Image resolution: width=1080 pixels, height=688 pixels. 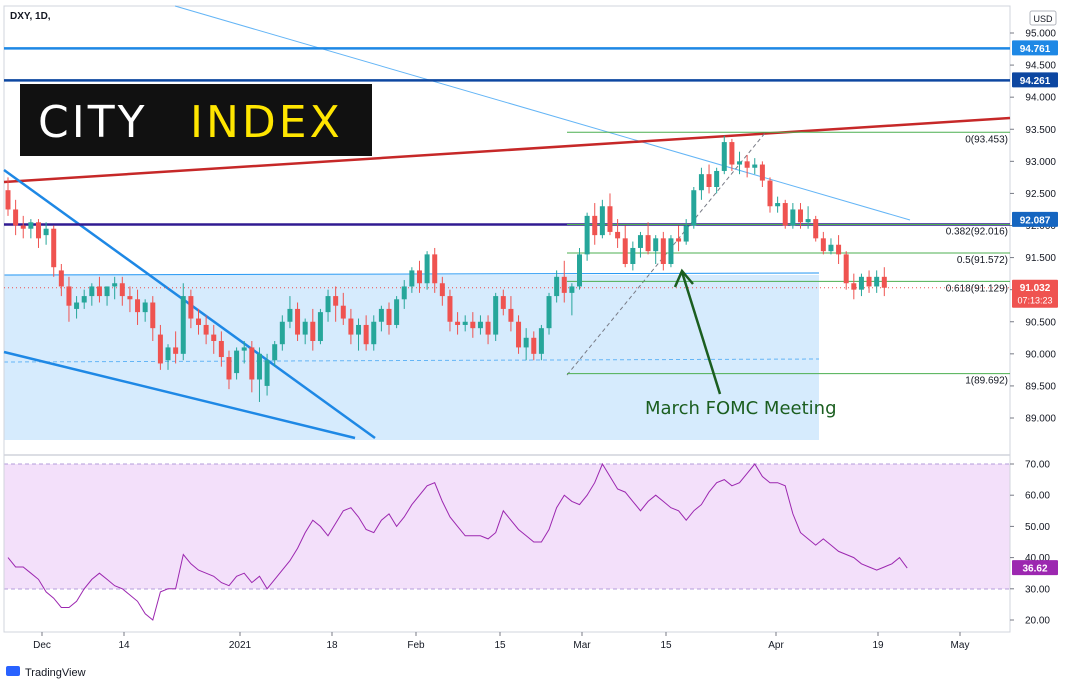 I want to click on rsi-tick-label: 30.00, so click(x=1037, y=589).